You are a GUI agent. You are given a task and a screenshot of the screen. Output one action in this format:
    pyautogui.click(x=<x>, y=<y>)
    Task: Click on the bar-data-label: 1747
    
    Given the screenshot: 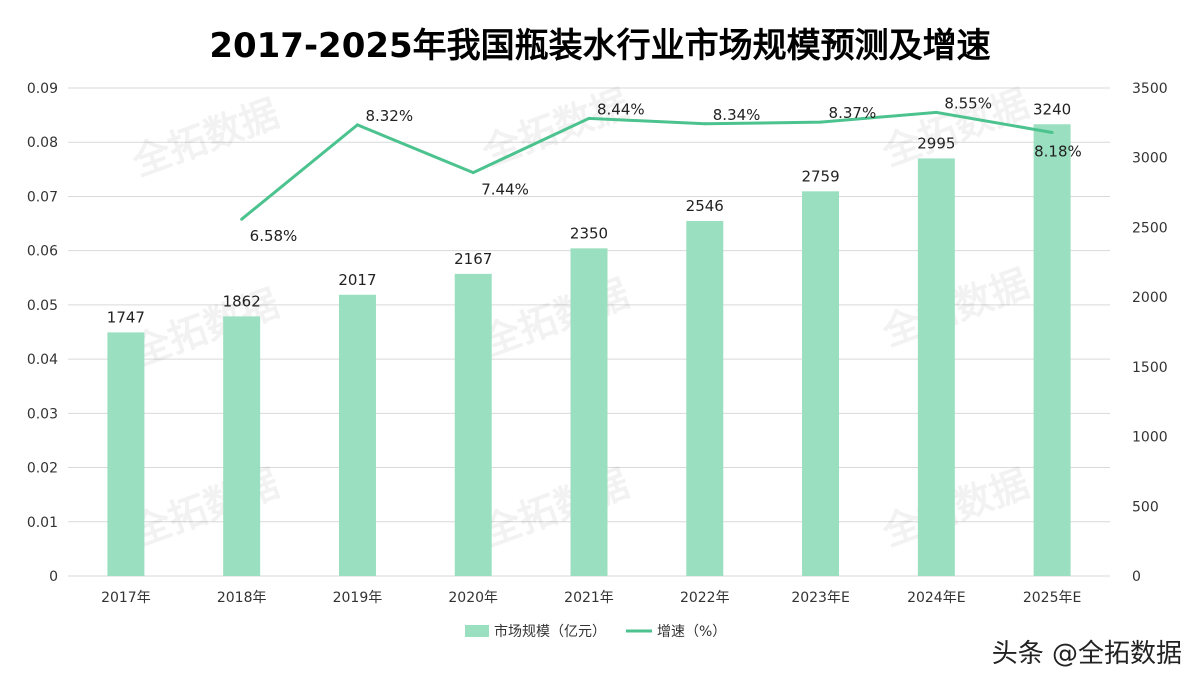 What is the action you would take?
    pyautogui.click(x=126, y=317)
    